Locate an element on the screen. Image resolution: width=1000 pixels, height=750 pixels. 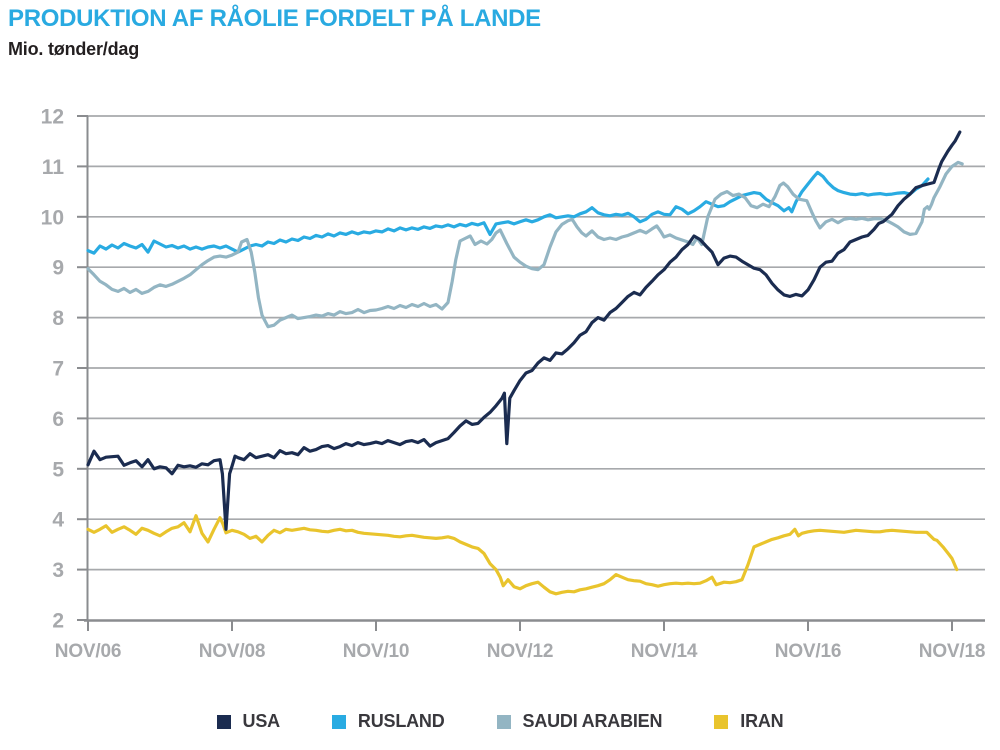
legend-item-usa: USA is located at coordinates (248, 721).